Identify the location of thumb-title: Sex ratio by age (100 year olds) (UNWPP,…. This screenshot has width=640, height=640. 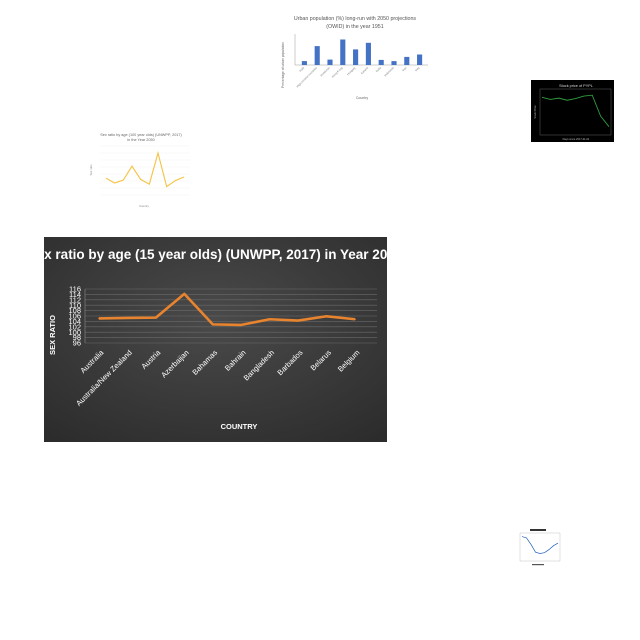
(141, 135).